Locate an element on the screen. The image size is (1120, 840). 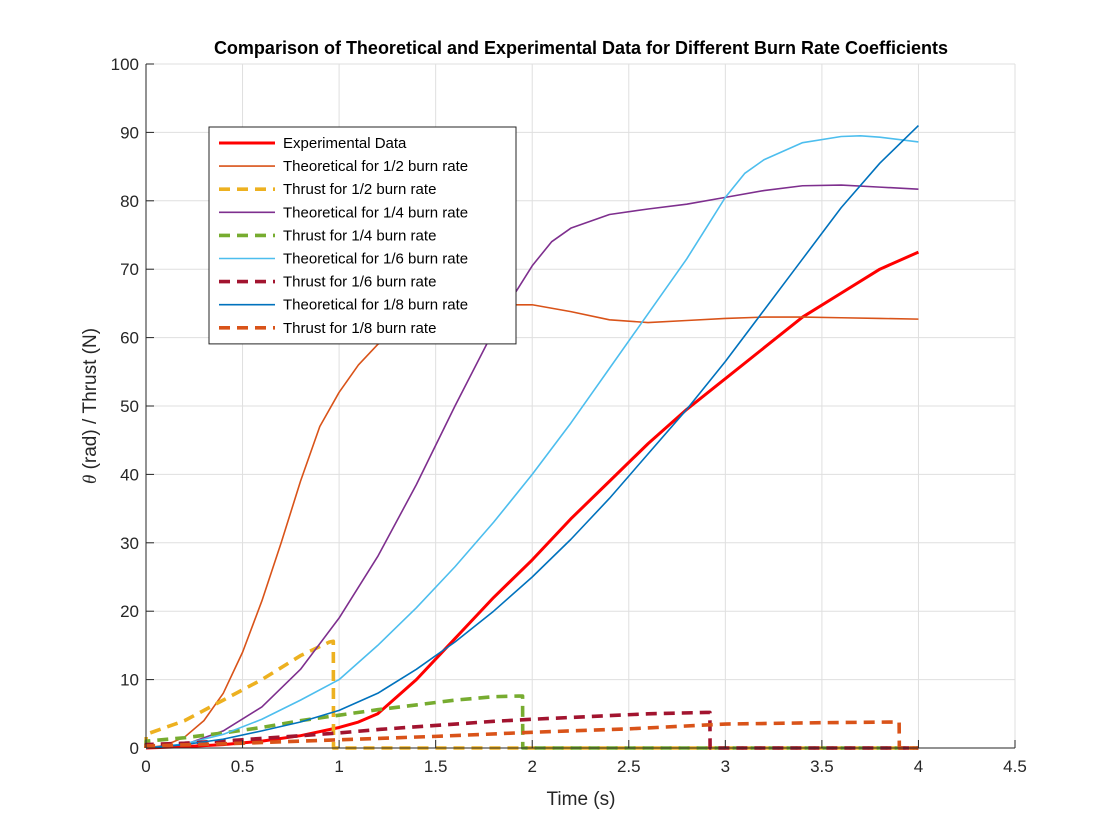
x-tick-label-2: 1 is located at coordinates (338, 766).